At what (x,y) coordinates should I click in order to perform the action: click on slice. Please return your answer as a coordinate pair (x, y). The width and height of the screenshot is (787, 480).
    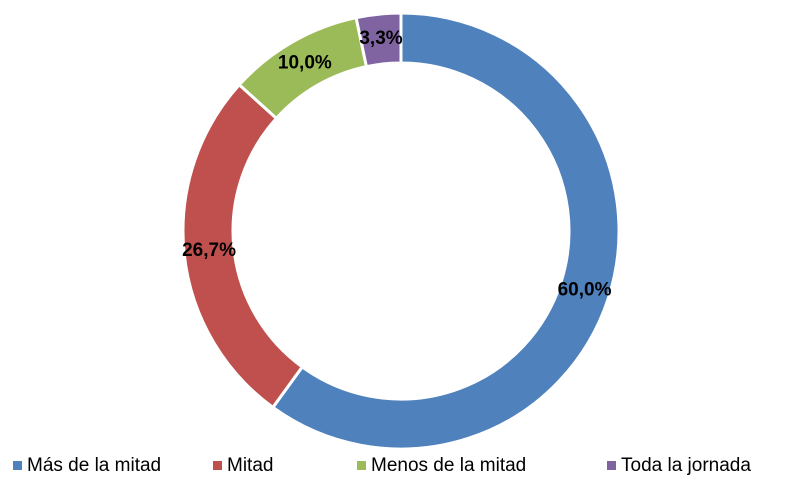
    Looking at the image, I should click on (378, 40).